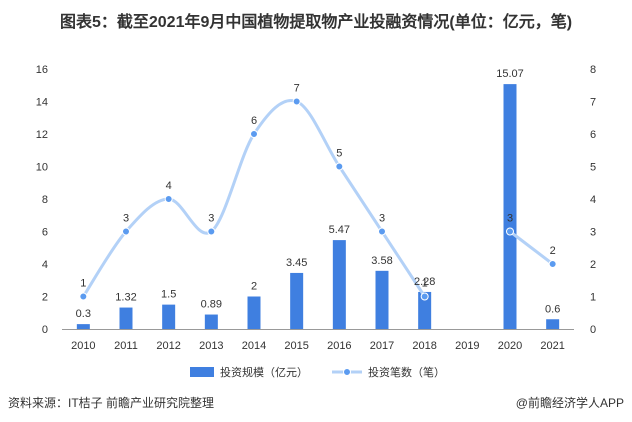 This screenshot has height=422, width=632. What do you see at coordinates (168, 346) in the screenshot?
I see `x-tick-label: 2012` at bounding box center [168, 346].